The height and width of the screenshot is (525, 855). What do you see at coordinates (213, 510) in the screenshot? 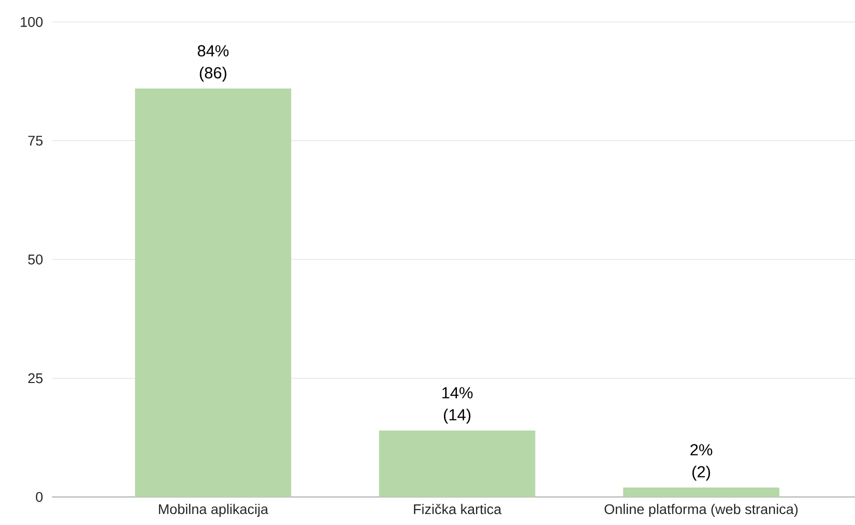
I see `x-tick-label: Mobilna aplikacija` at bounding box center [213, 510].